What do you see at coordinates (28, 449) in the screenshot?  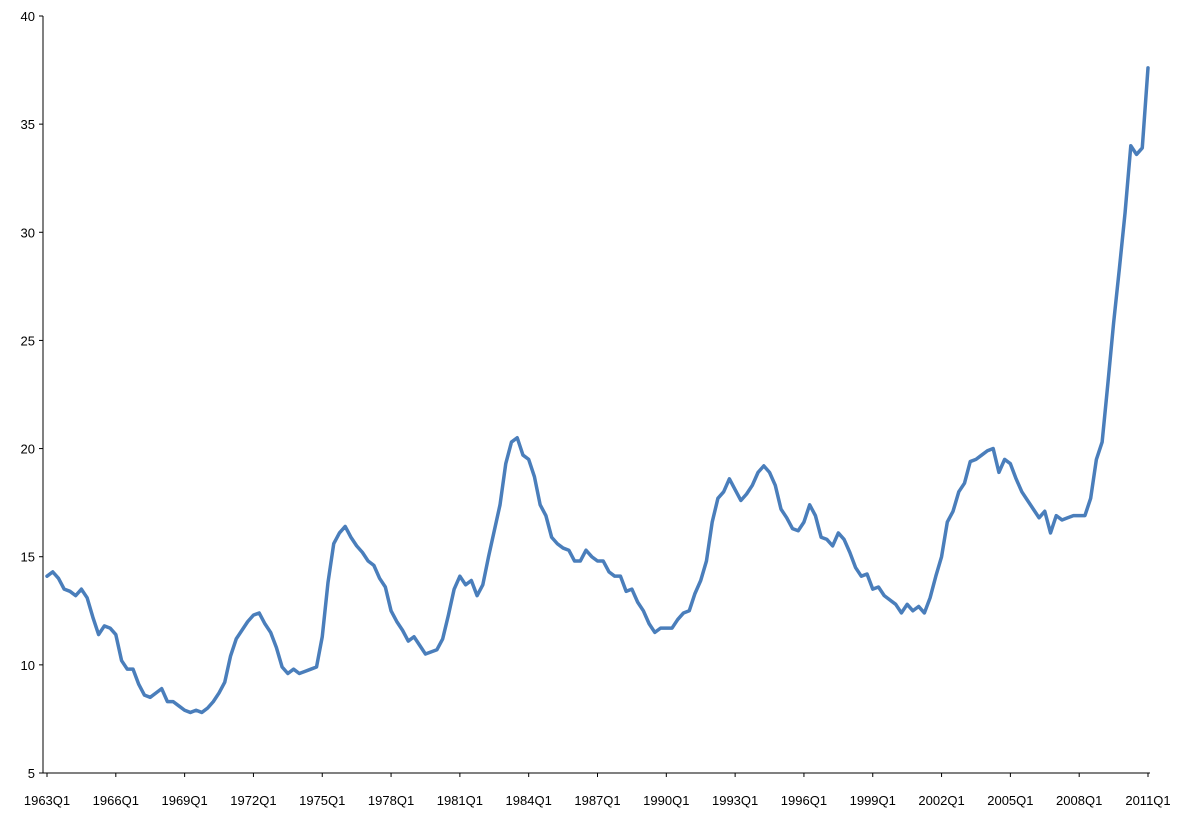 I see `y-tick-label: 20` at bounding box center [28, 449].